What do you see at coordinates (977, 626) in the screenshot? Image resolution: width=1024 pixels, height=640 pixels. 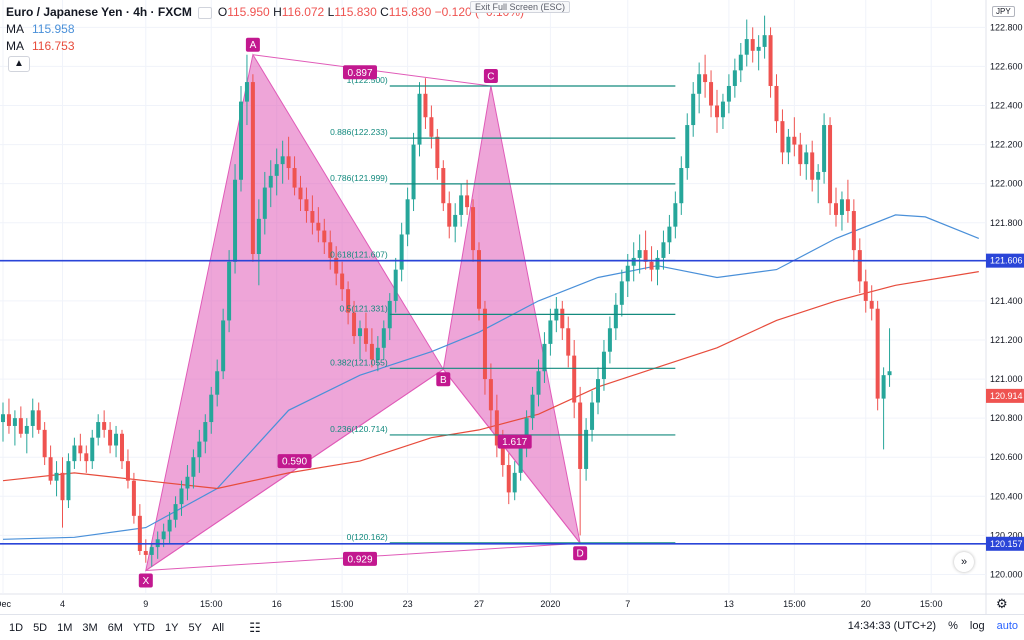 I see `log-toggle: log` at bounding box center [977, 626].